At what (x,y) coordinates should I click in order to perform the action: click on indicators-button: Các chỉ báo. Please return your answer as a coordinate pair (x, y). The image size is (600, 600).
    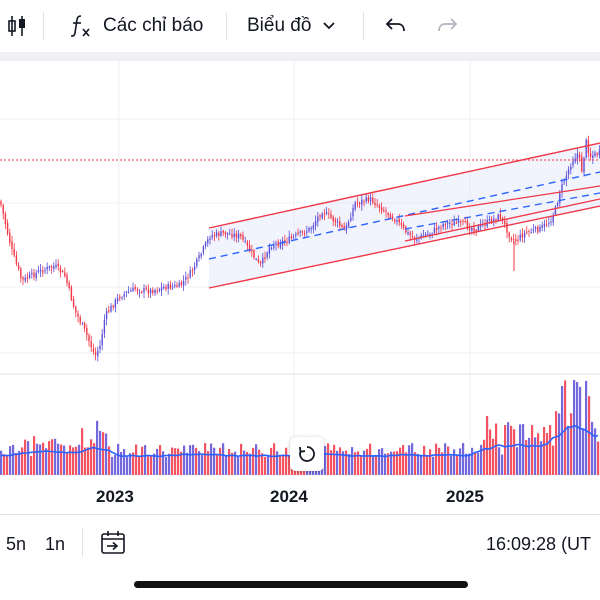
    Looking at the image, I should click on (135, 26).